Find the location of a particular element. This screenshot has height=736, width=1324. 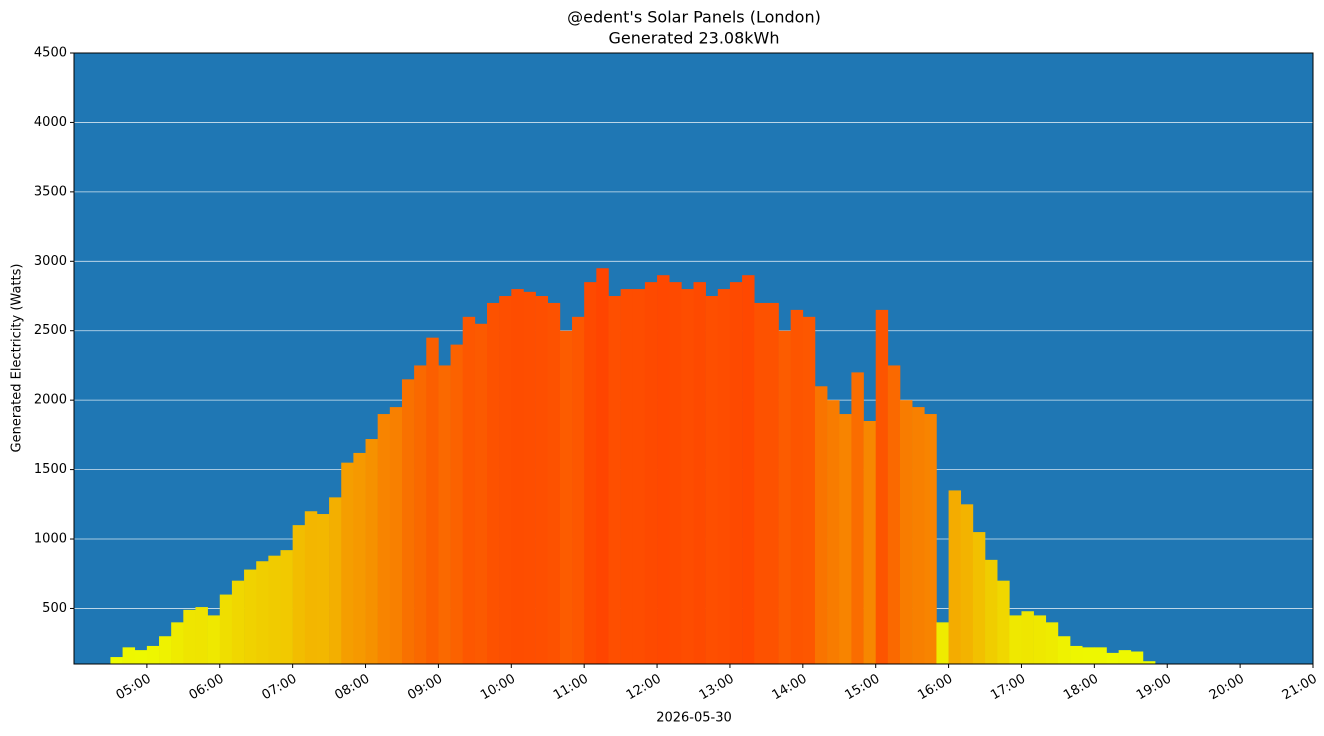

y-tick-label: 4000 is located at coordinates (50, 122).